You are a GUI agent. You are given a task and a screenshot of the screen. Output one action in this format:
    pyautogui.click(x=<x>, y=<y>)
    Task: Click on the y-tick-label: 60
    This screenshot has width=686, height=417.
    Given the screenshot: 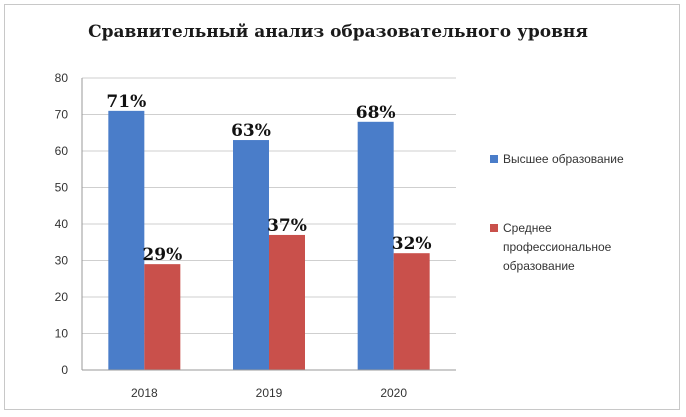 What is the action you would take?
    pyautogui.click(x=62, y=151)
    